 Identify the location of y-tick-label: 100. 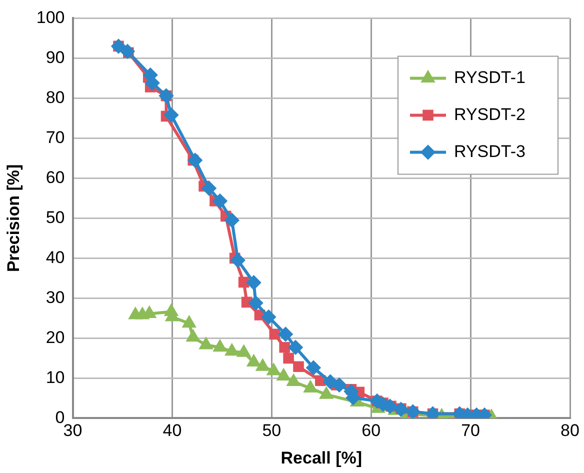
(50, 17).